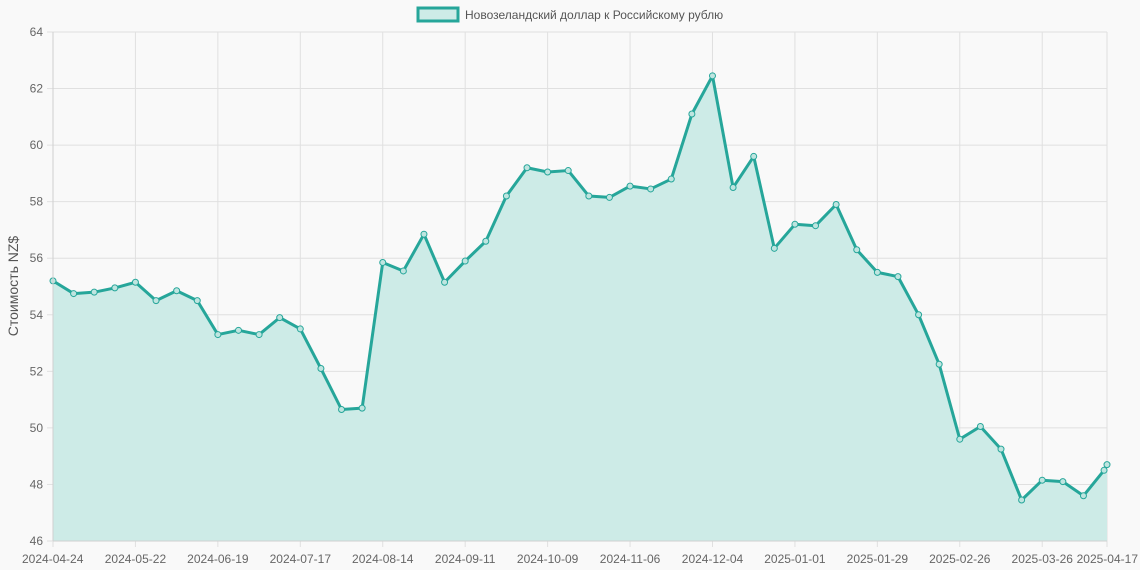 The height and width of the screenshot is (570, 1140). I want to click on x-tick-label: 2025-01-01, so click(795, 559).